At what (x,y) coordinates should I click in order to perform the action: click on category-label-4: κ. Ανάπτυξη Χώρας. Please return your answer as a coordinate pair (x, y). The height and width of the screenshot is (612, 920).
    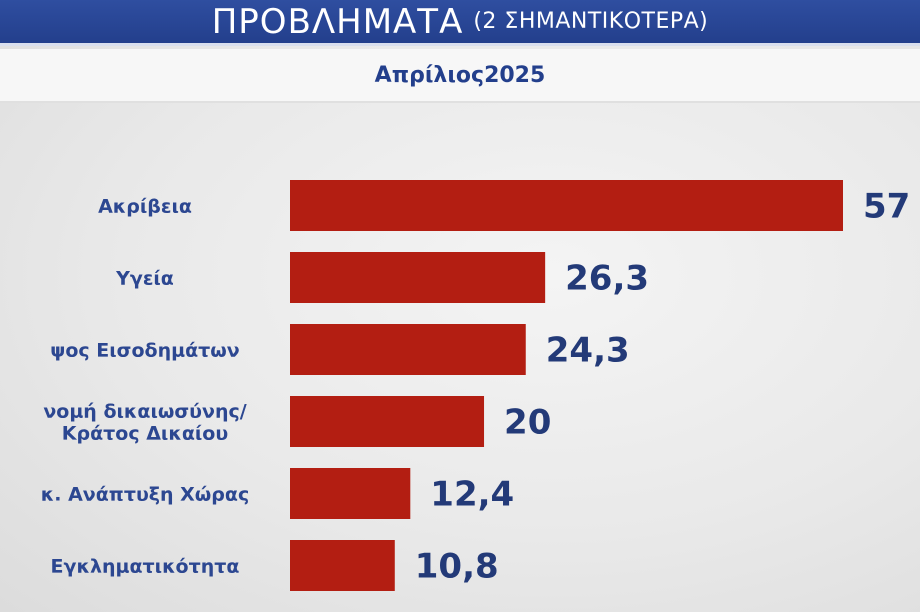
    Looking at the image, I should click on (145, 495).